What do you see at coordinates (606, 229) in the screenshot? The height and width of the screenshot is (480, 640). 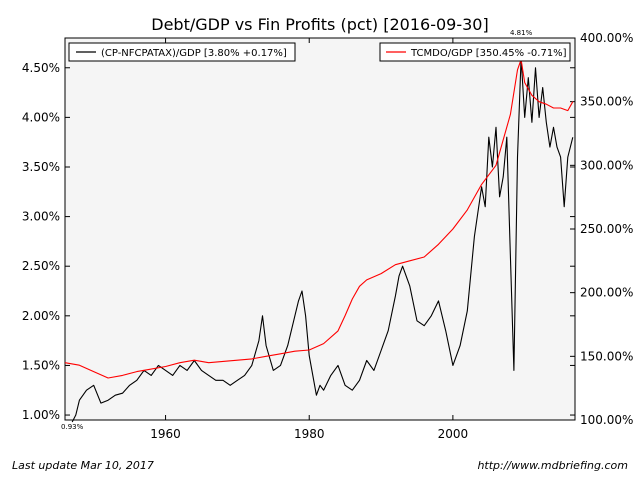 I see `right-tick-label: 250.00%` at bounding box center [606, 229].